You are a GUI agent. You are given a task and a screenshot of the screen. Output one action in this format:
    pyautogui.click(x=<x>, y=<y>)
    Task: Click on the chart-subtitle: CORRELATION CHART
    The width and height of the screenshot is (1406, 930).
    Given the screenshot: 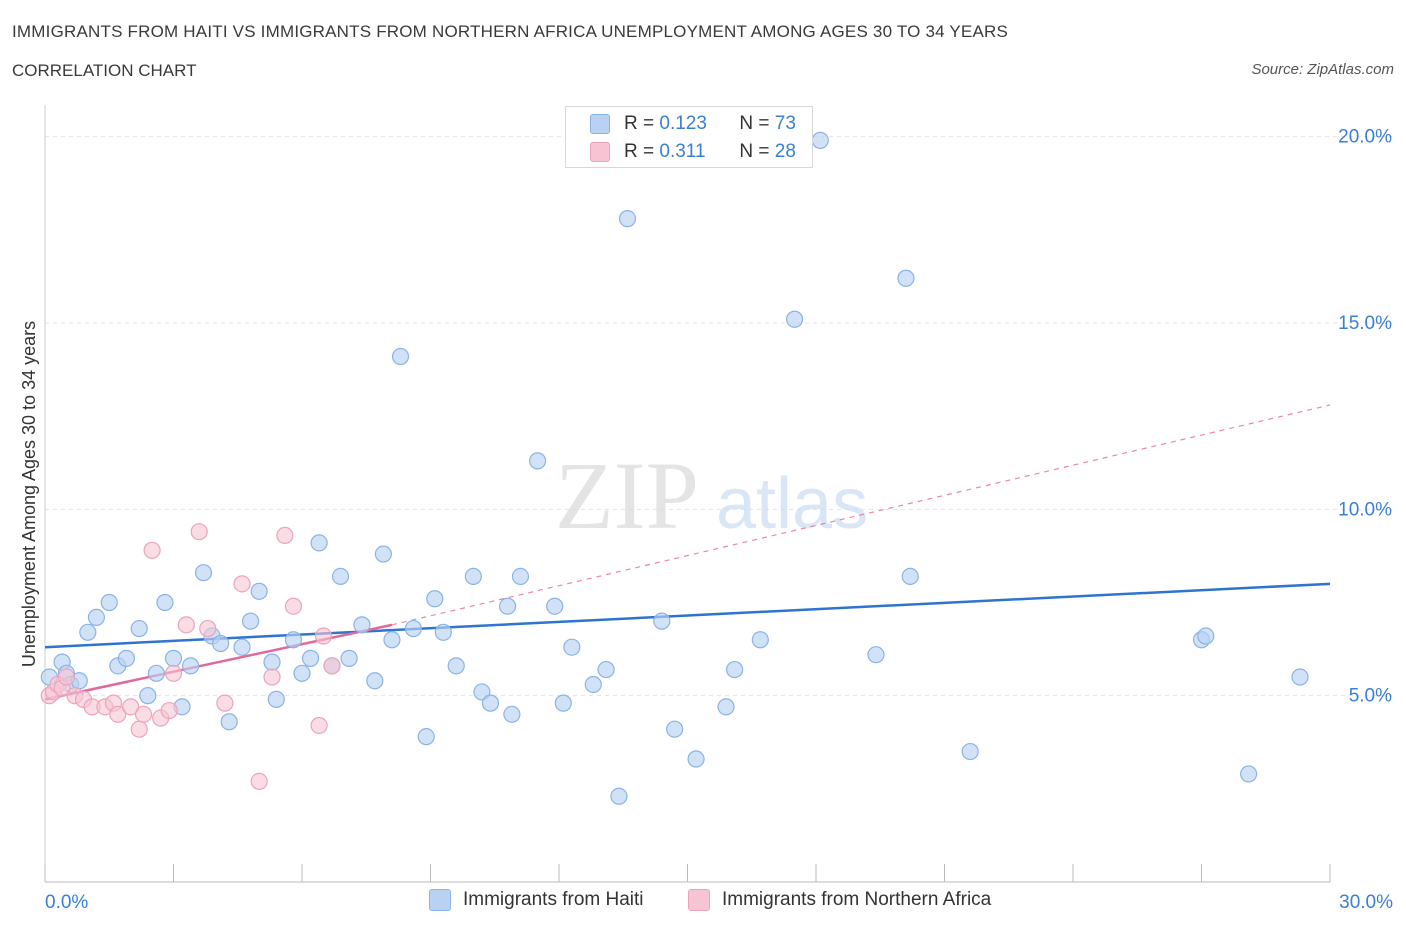 What is the action you would take?
    pyautogui.click(x=104, y=70)
    